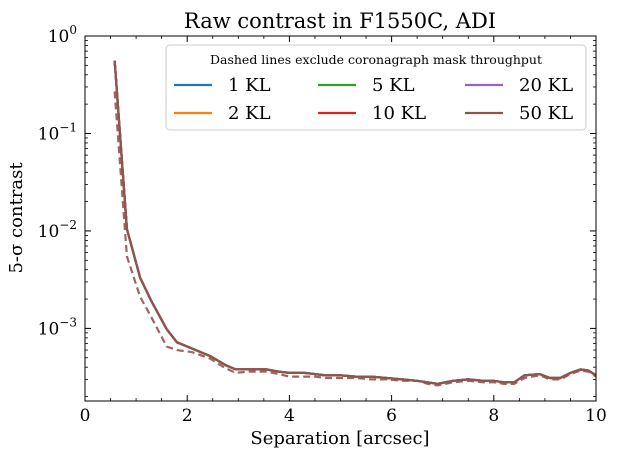 This screenshot has height=458, width=618. Describe the element at coordinates (16, 218) in the screenshot. I see `y-axis-label: 5-σ contrast` at that location.